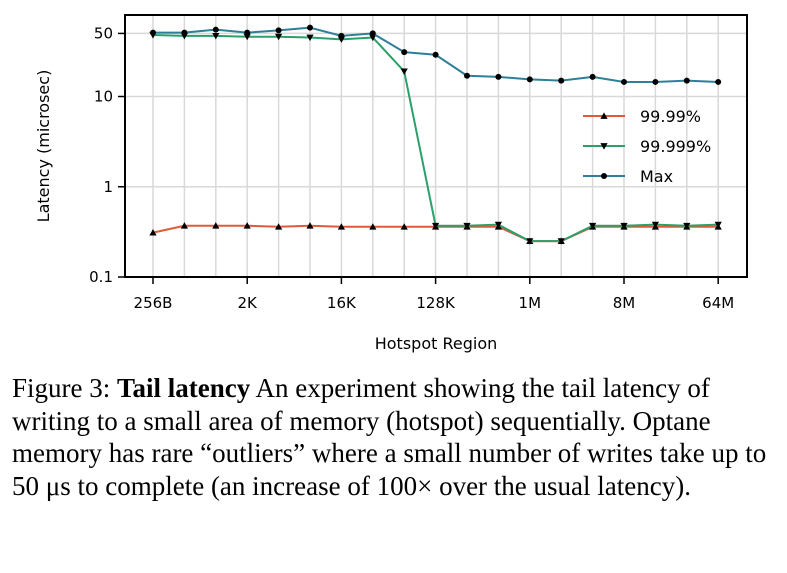 This screenshot has width=787, height=573. Describe the element at coordinates (624, 303) in the screenshot. I see `x-tick-label: 8M` at that location.